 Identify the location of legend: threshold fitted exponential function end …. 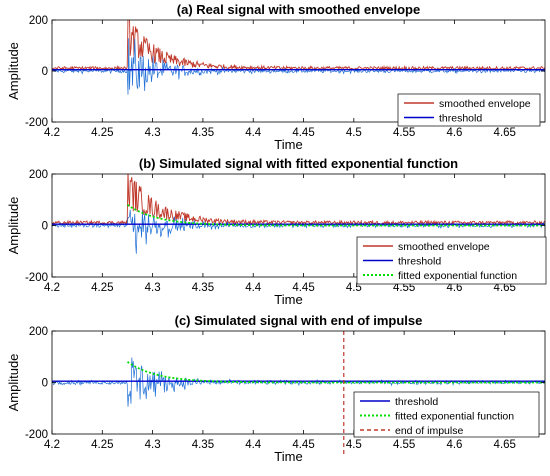
(446, 414).